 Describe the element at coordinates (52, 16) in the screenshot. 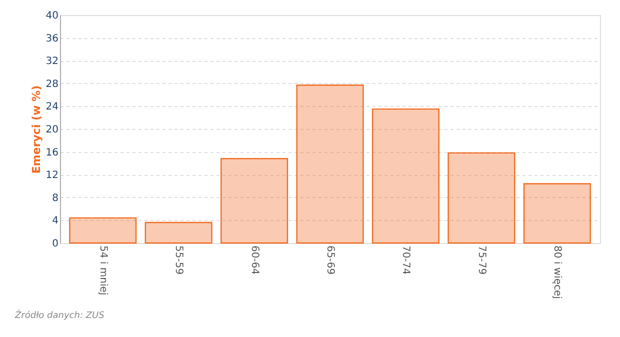

I see `y-tick-label: 40` at that location.